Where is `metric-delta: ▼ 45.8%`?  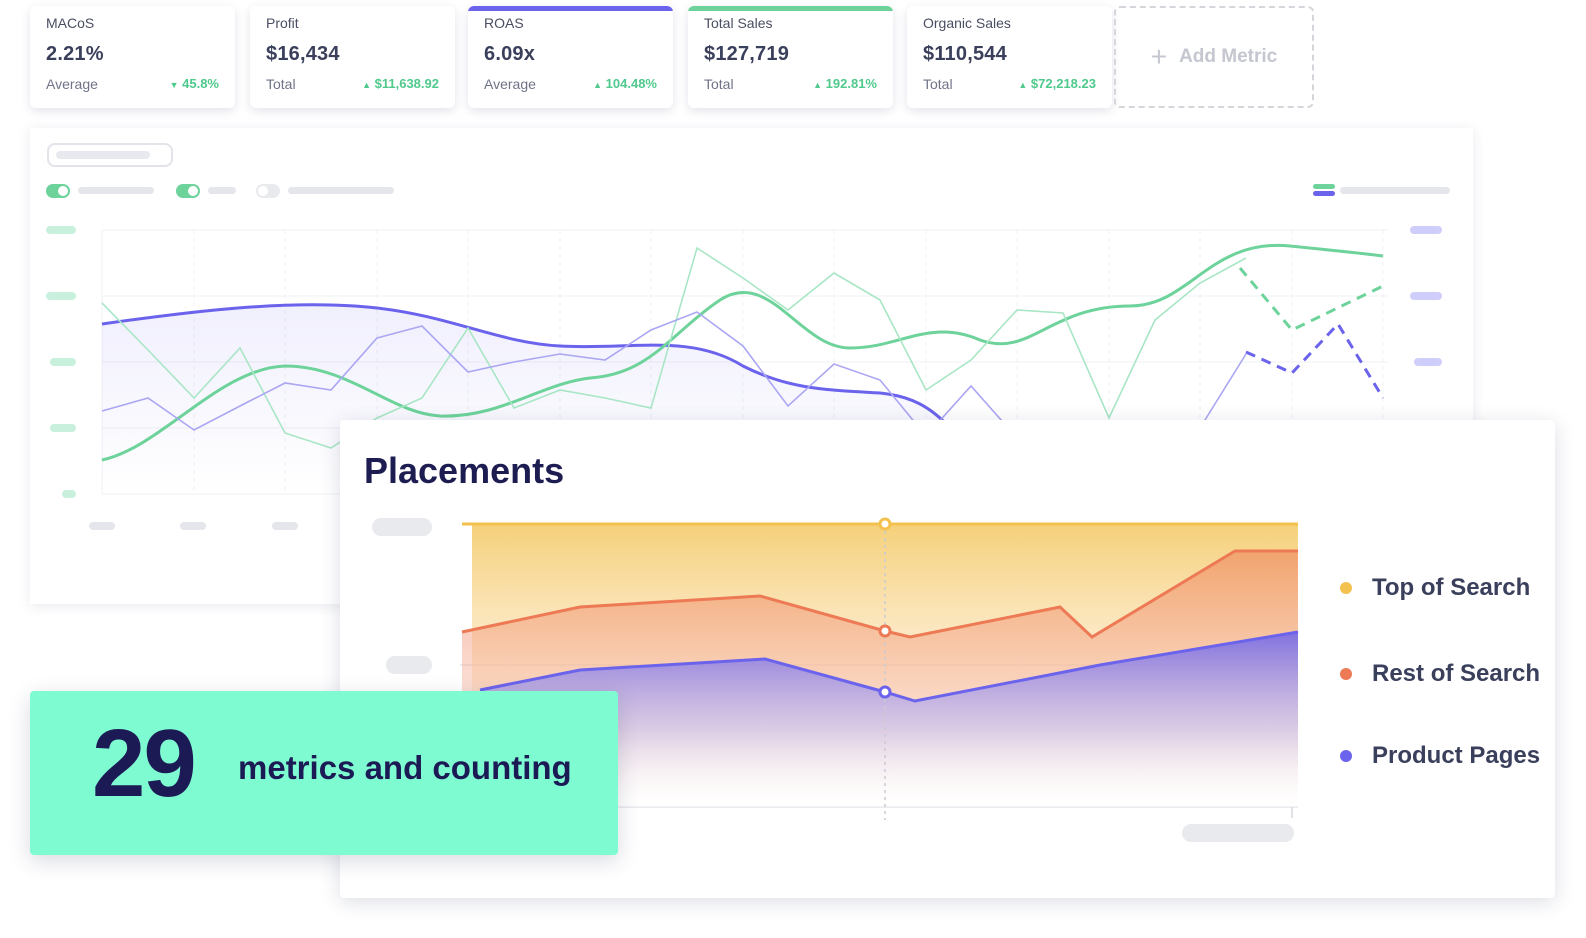 metric-delta: ▼ 45.8% is located at coordinates (194, 83).